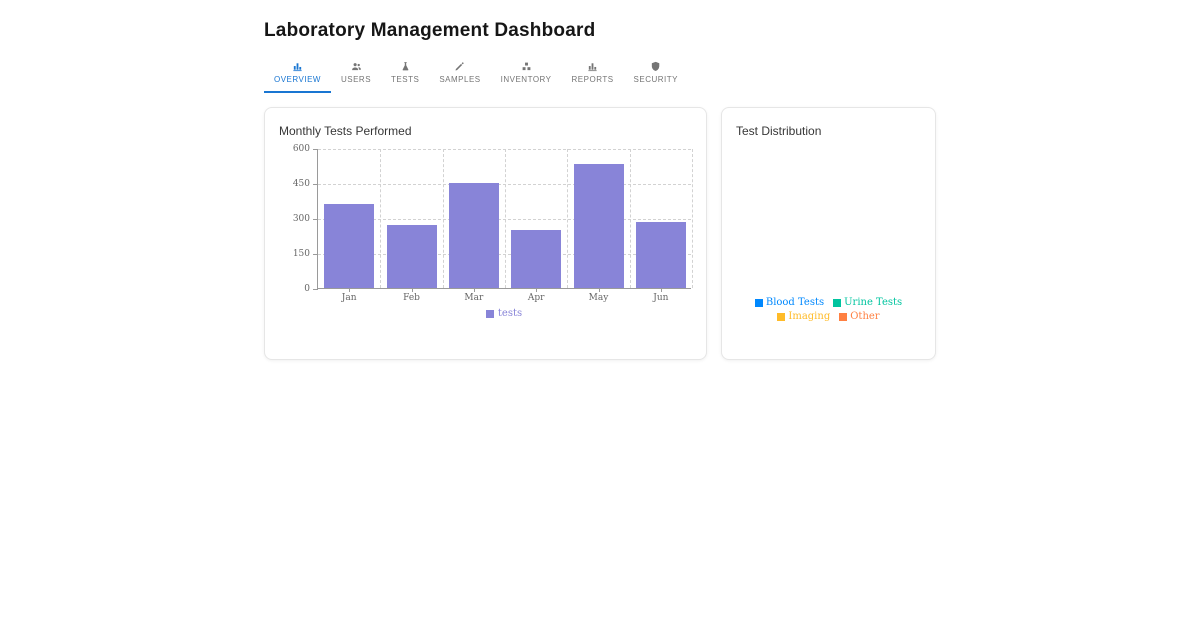 The height and width of the screenshot is (630, 1200). I want to click on tab-reports: REPORTS, so click(593, 75).